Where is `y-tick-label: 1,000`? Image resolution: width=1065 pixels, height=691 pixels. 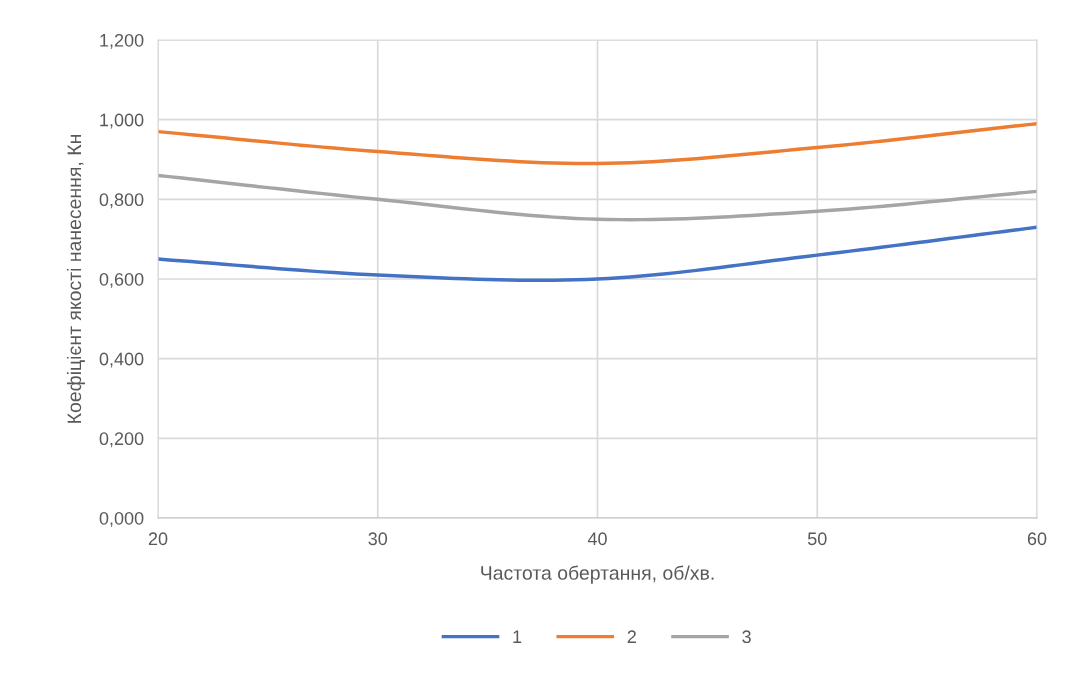 y-tick-label: 1,000 is located at coordinates (122, 121).